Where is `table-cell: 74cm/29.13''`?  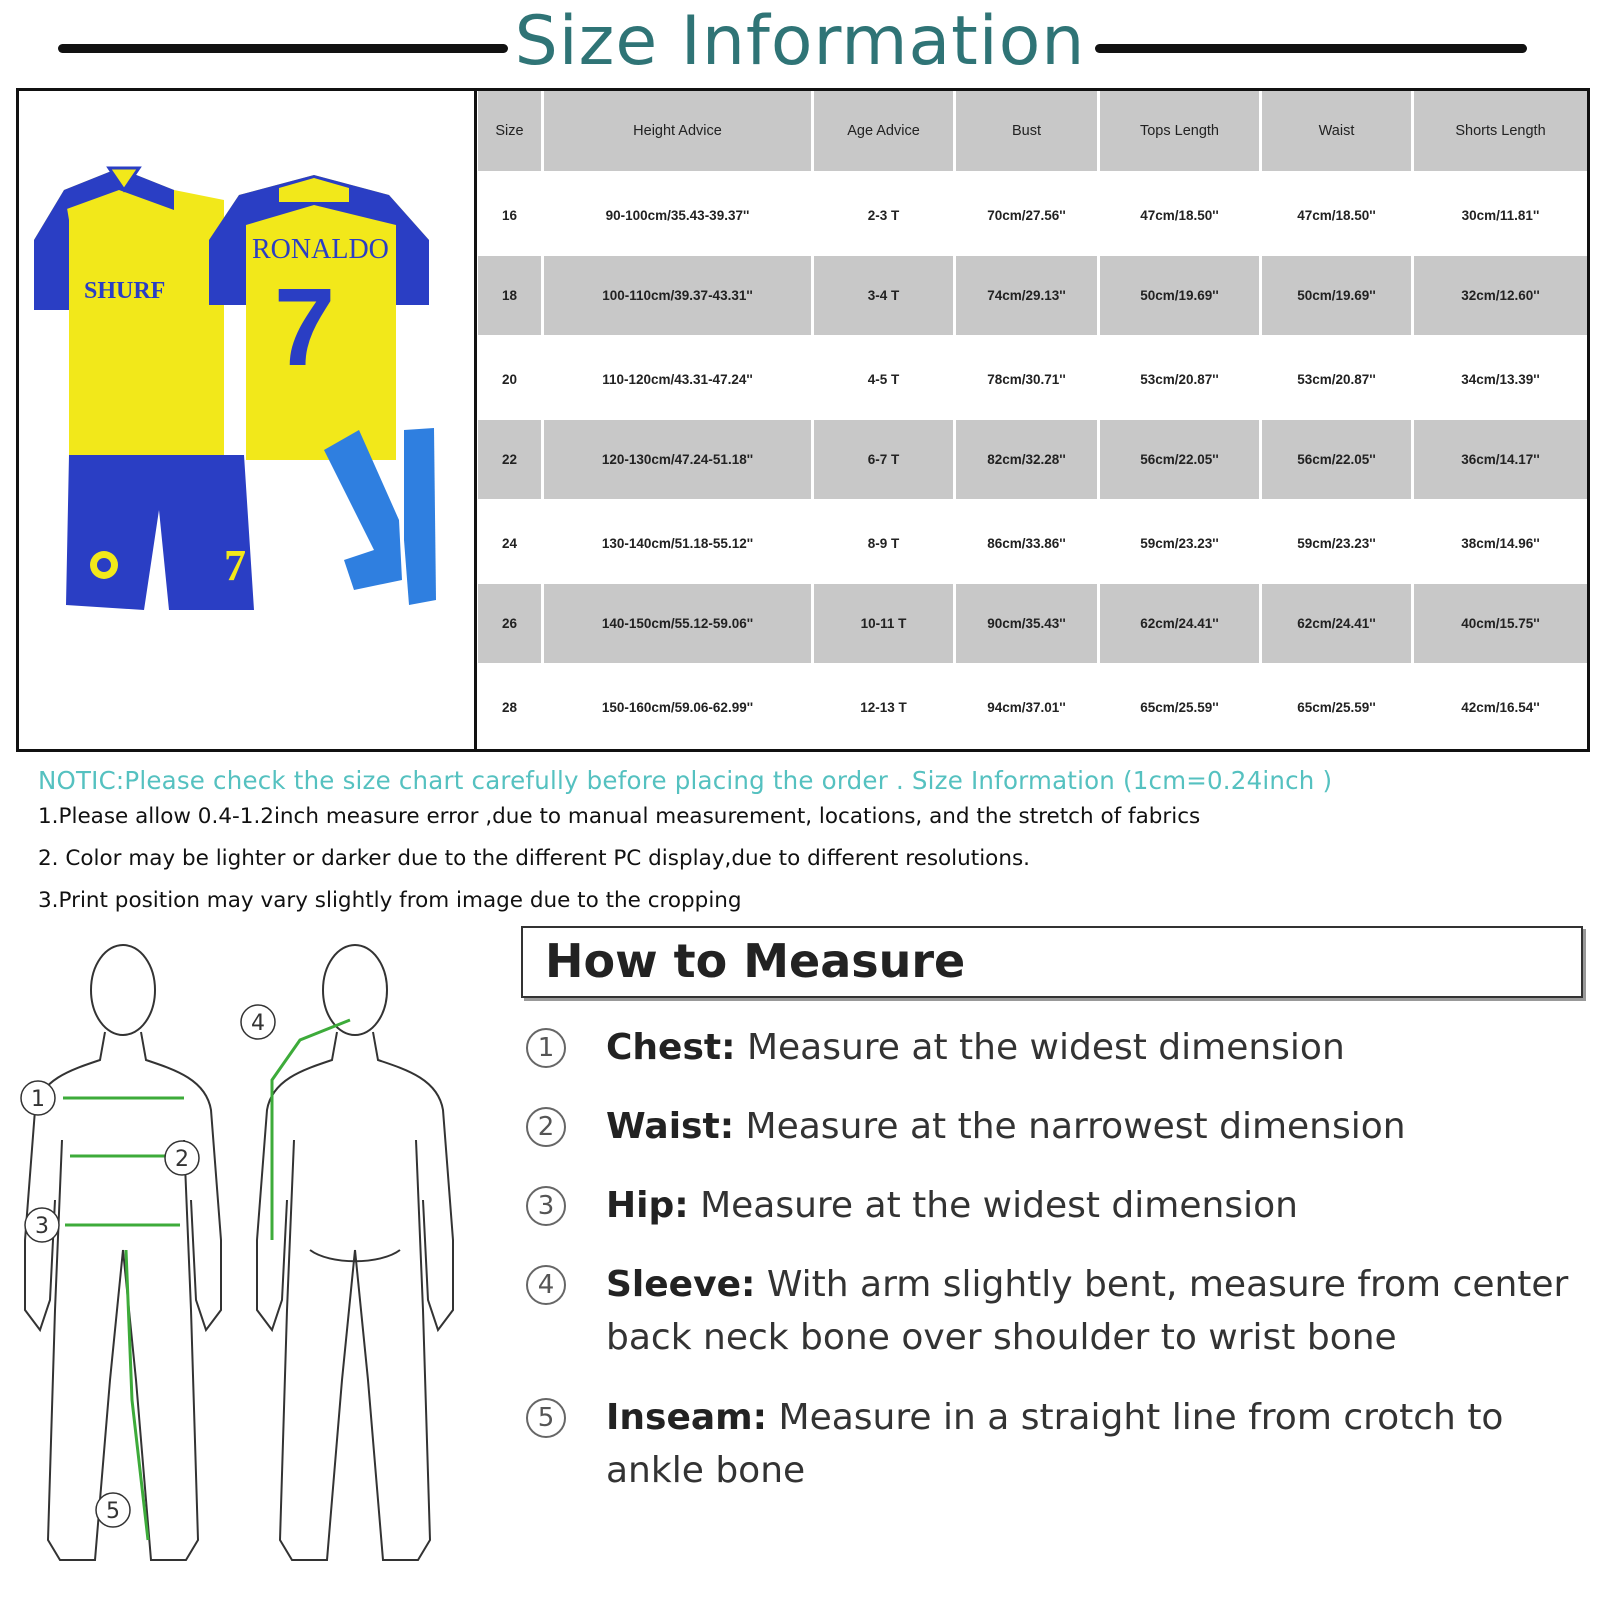 table-cell: 74cm/29.13'' is located at coordinates (1026, 295).